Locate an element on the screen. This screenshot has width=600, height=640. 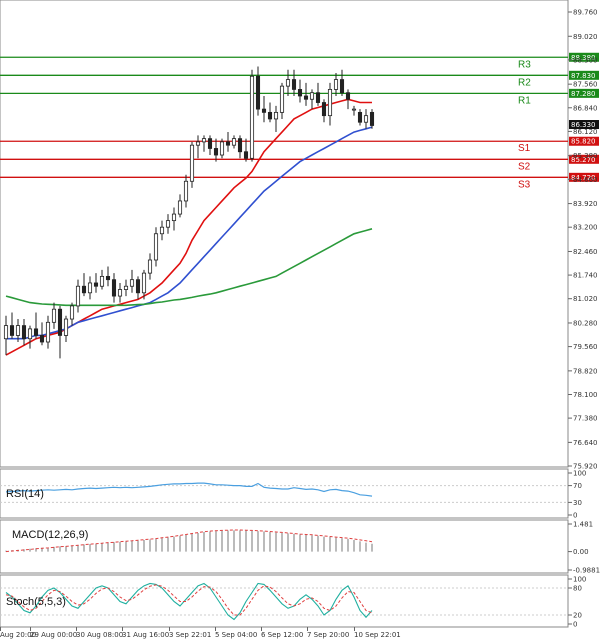
price-tick-label: 83.200 is located at coordinates (585, 228).